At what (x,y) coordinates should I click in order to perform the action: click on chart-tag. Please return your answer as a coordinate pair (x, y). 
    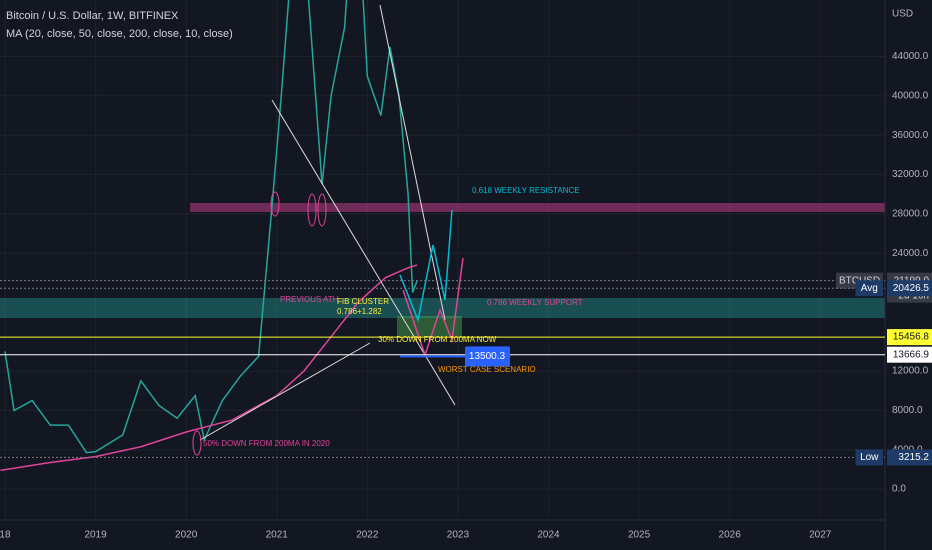
    Looking at the image, I should click on (487, 356).